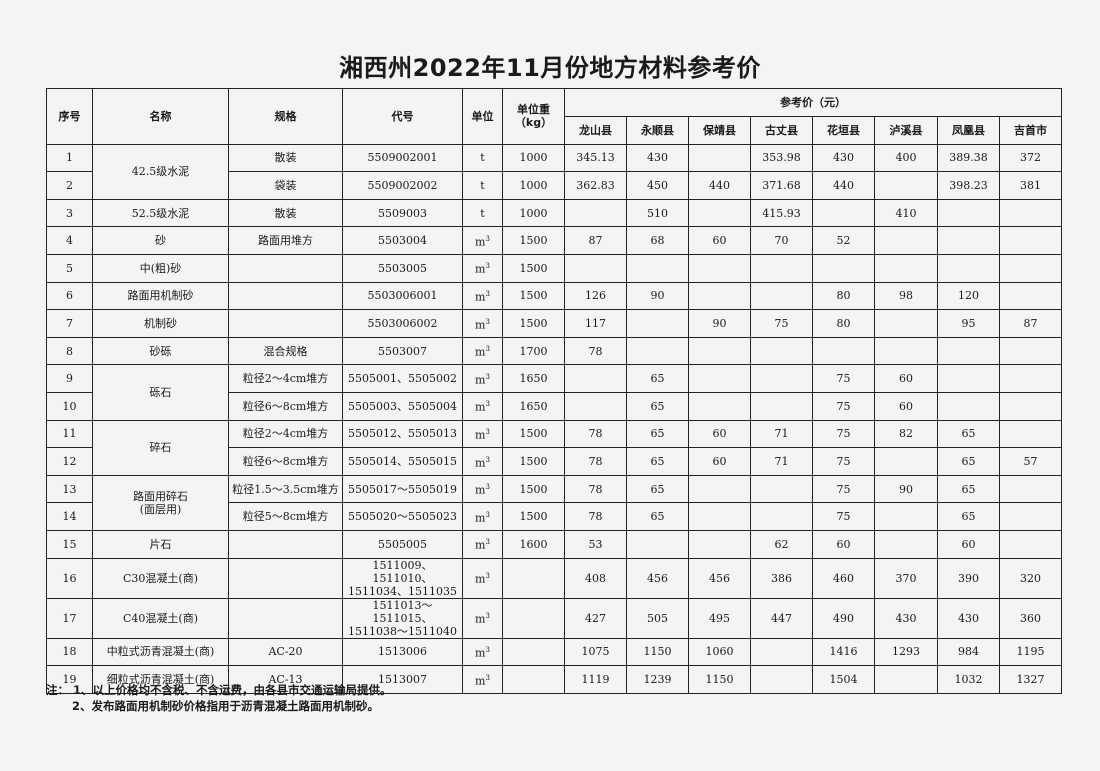  I want to click on cell-seq: 6, so click(69, 296).